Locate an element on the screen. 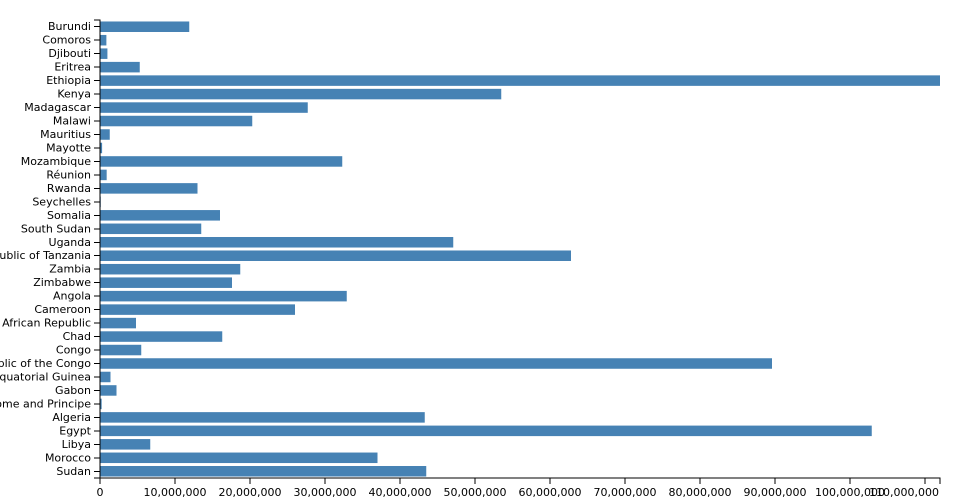  x-tick-label: 40,000,000 is located at coordinates (400, 492).